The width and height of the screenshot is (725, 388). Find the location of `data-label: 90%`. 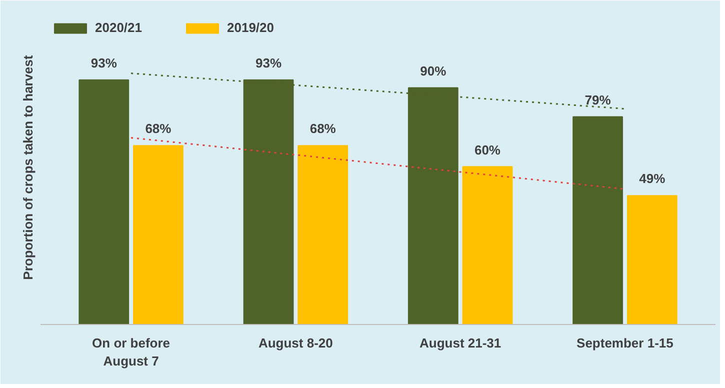

data-label: 90% is located at coordinates (433, 70).